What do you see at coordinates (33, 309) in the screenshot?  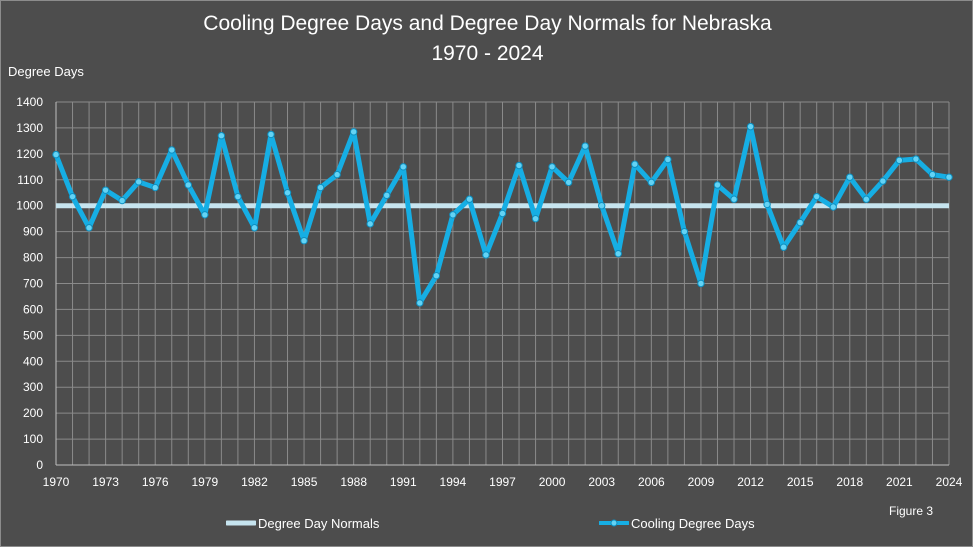 I see `y-tick-label: 600` at bounding box center [33, 309].